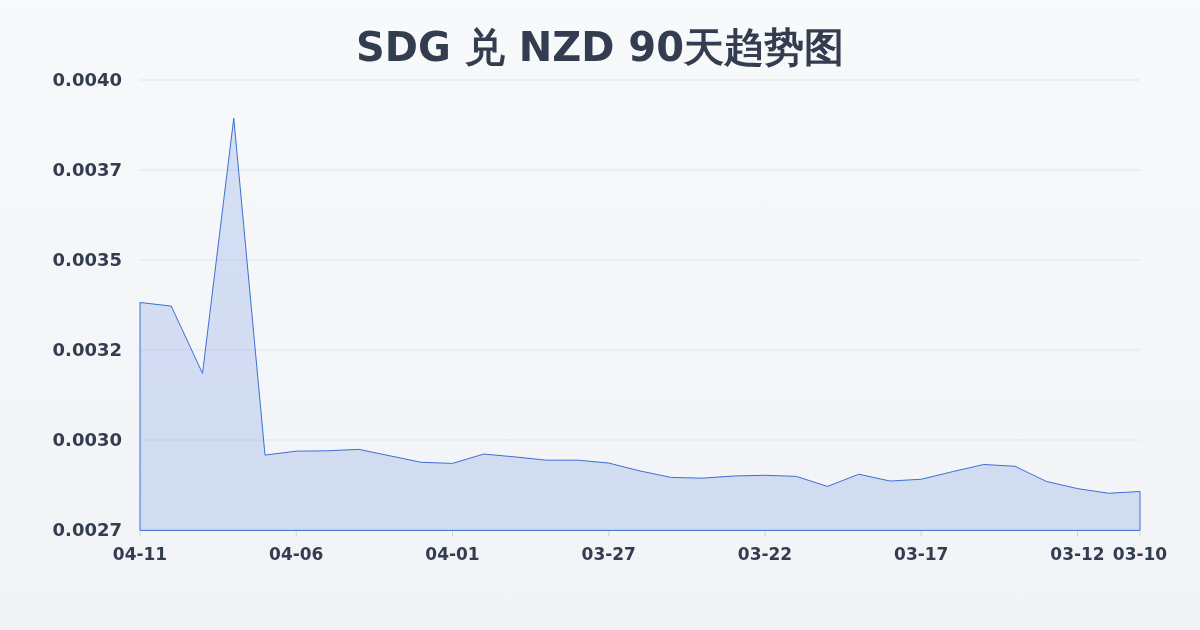 The width and height of the screenshot is (1200, 630). I want to click on x-tick-label: 04-01, so click(452, 554).